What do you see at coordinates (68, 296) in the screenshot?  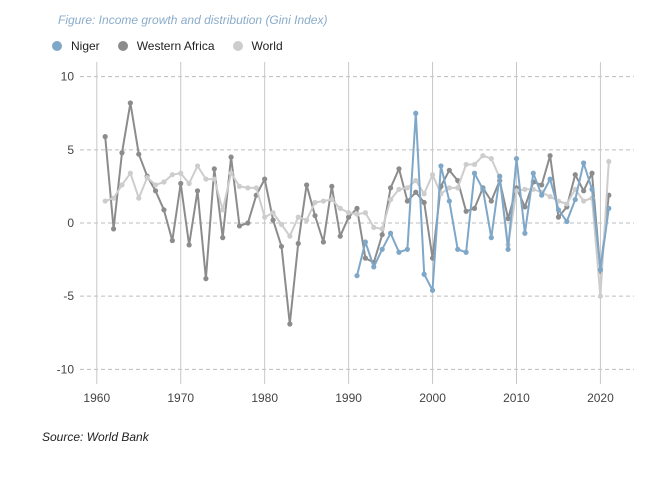 I see `y-tick-label: -5` at bounding box center [68, 296].